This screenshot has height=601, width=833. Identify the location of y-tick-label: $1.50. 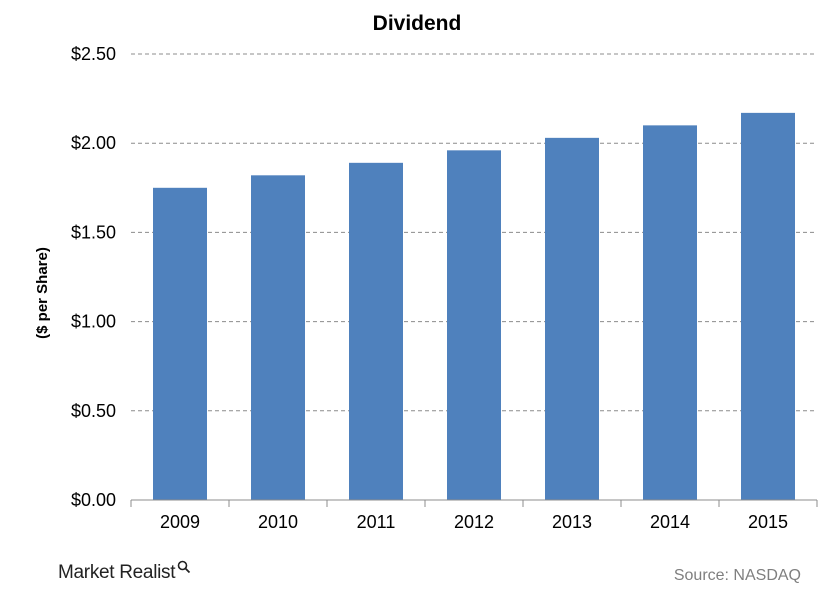
(93, 232).